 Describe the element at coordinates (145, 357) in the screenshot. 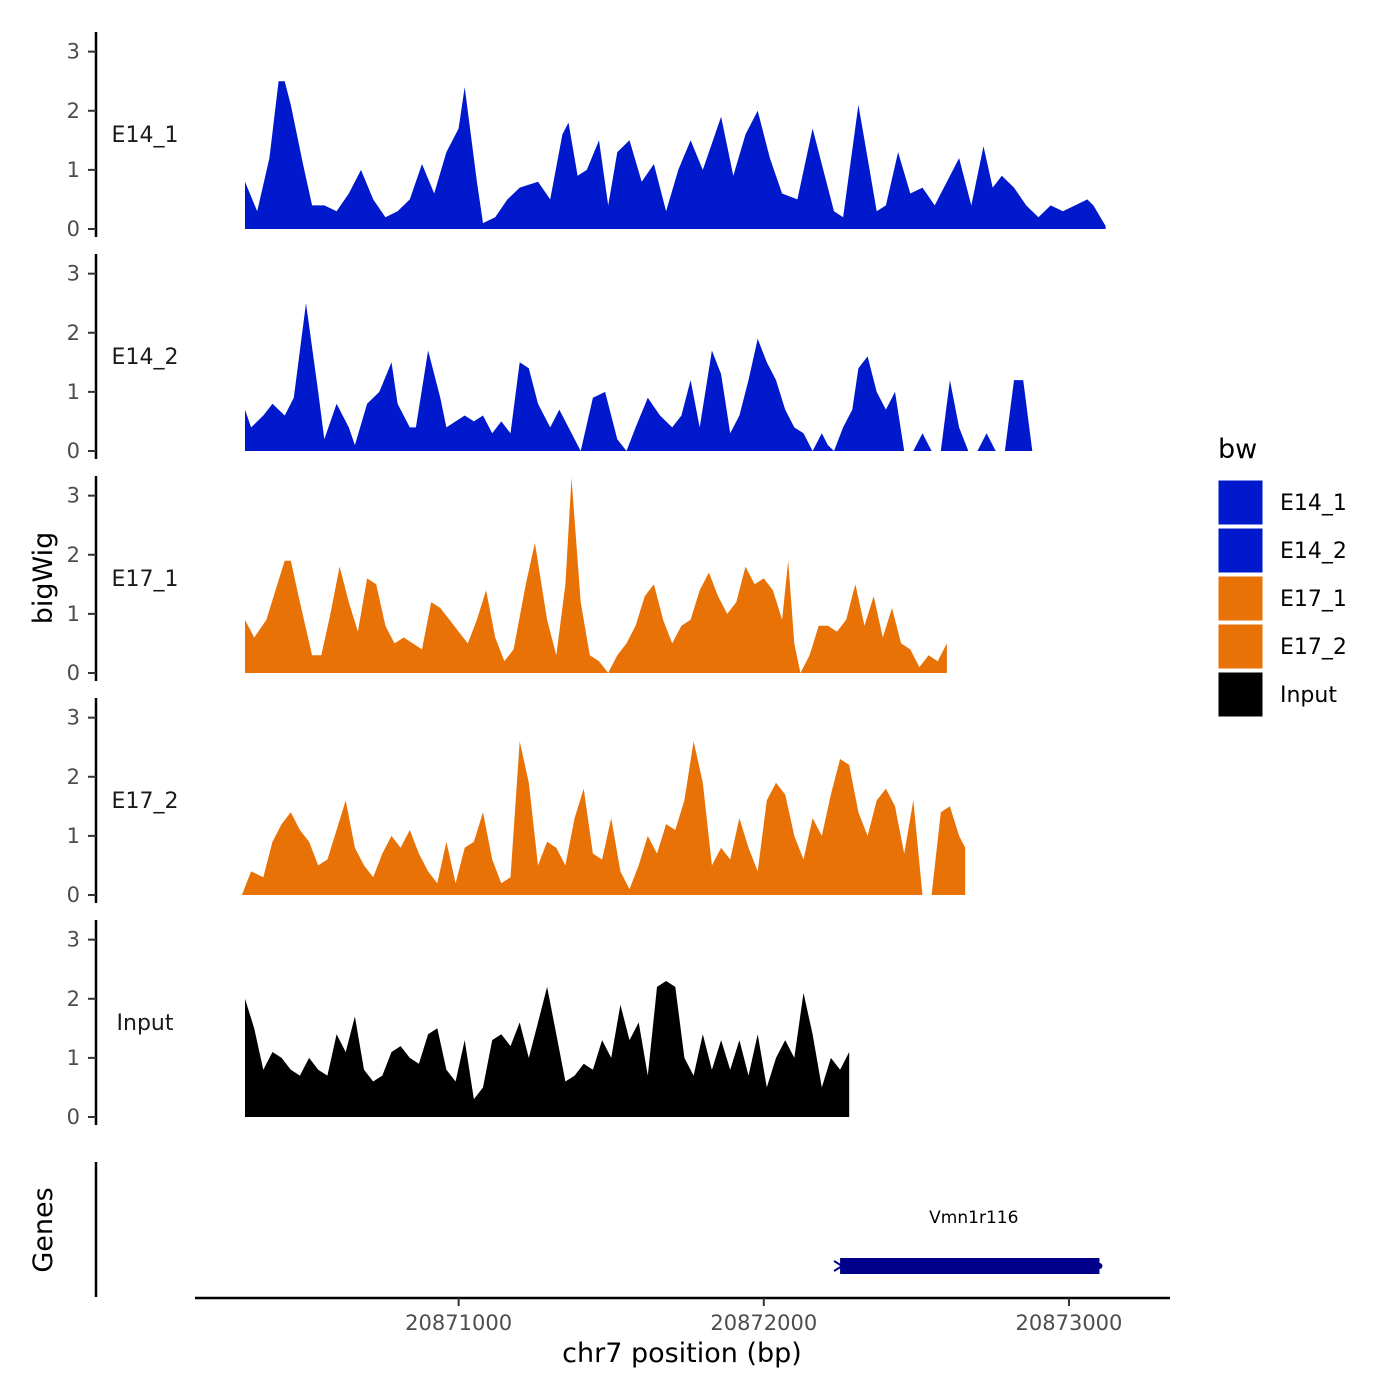

I see `track-label: E14_2` at that location.